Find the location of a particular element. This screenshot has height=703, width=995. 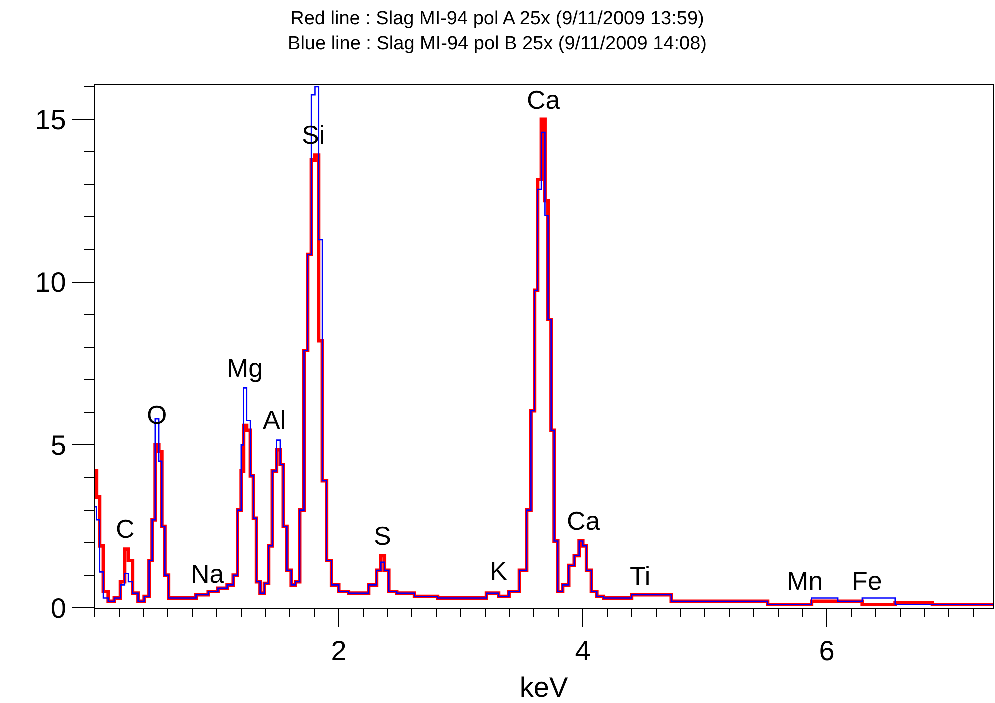

chart-title: Red line : Slag MI-94 pol A 25x (9/11/2009 13:59) Blue line : Slag MI-94 pol B 25x (9/11/2009 14:08) is located at coordinates (497, 31).